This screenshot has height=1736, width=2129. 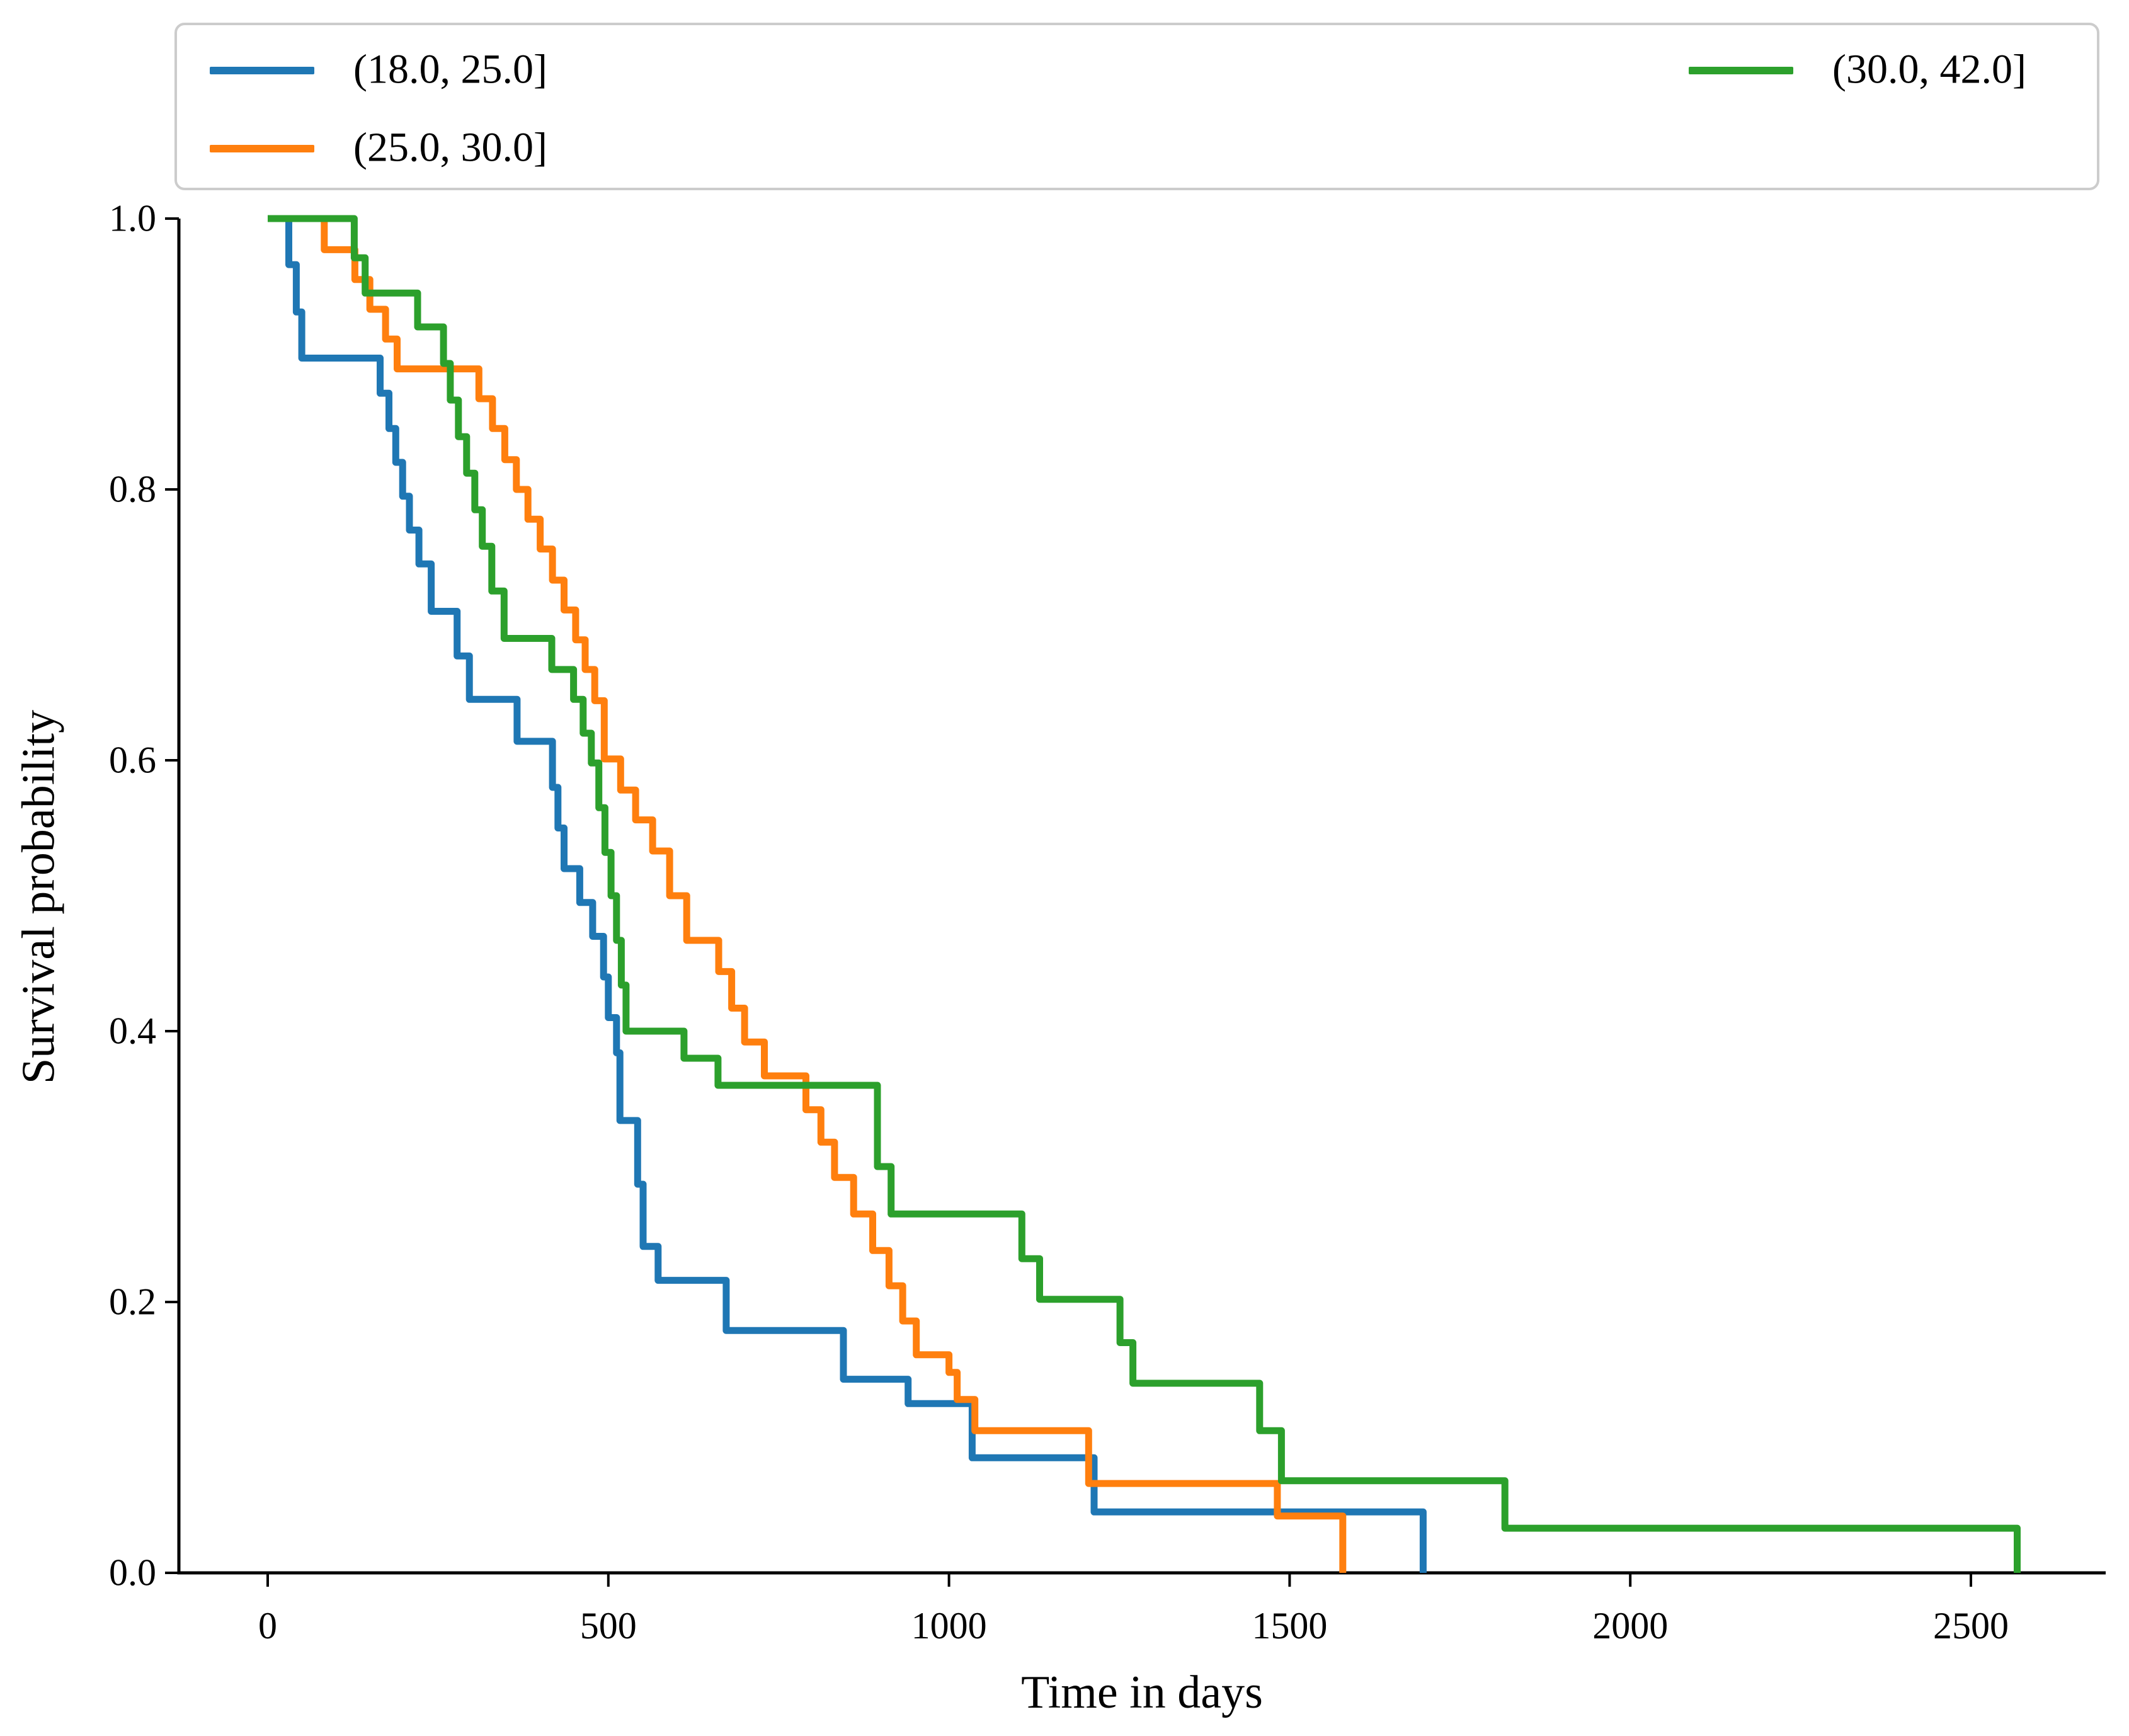 I want to click on legend-swatch-green-icon, so click(x=1741, y=70).